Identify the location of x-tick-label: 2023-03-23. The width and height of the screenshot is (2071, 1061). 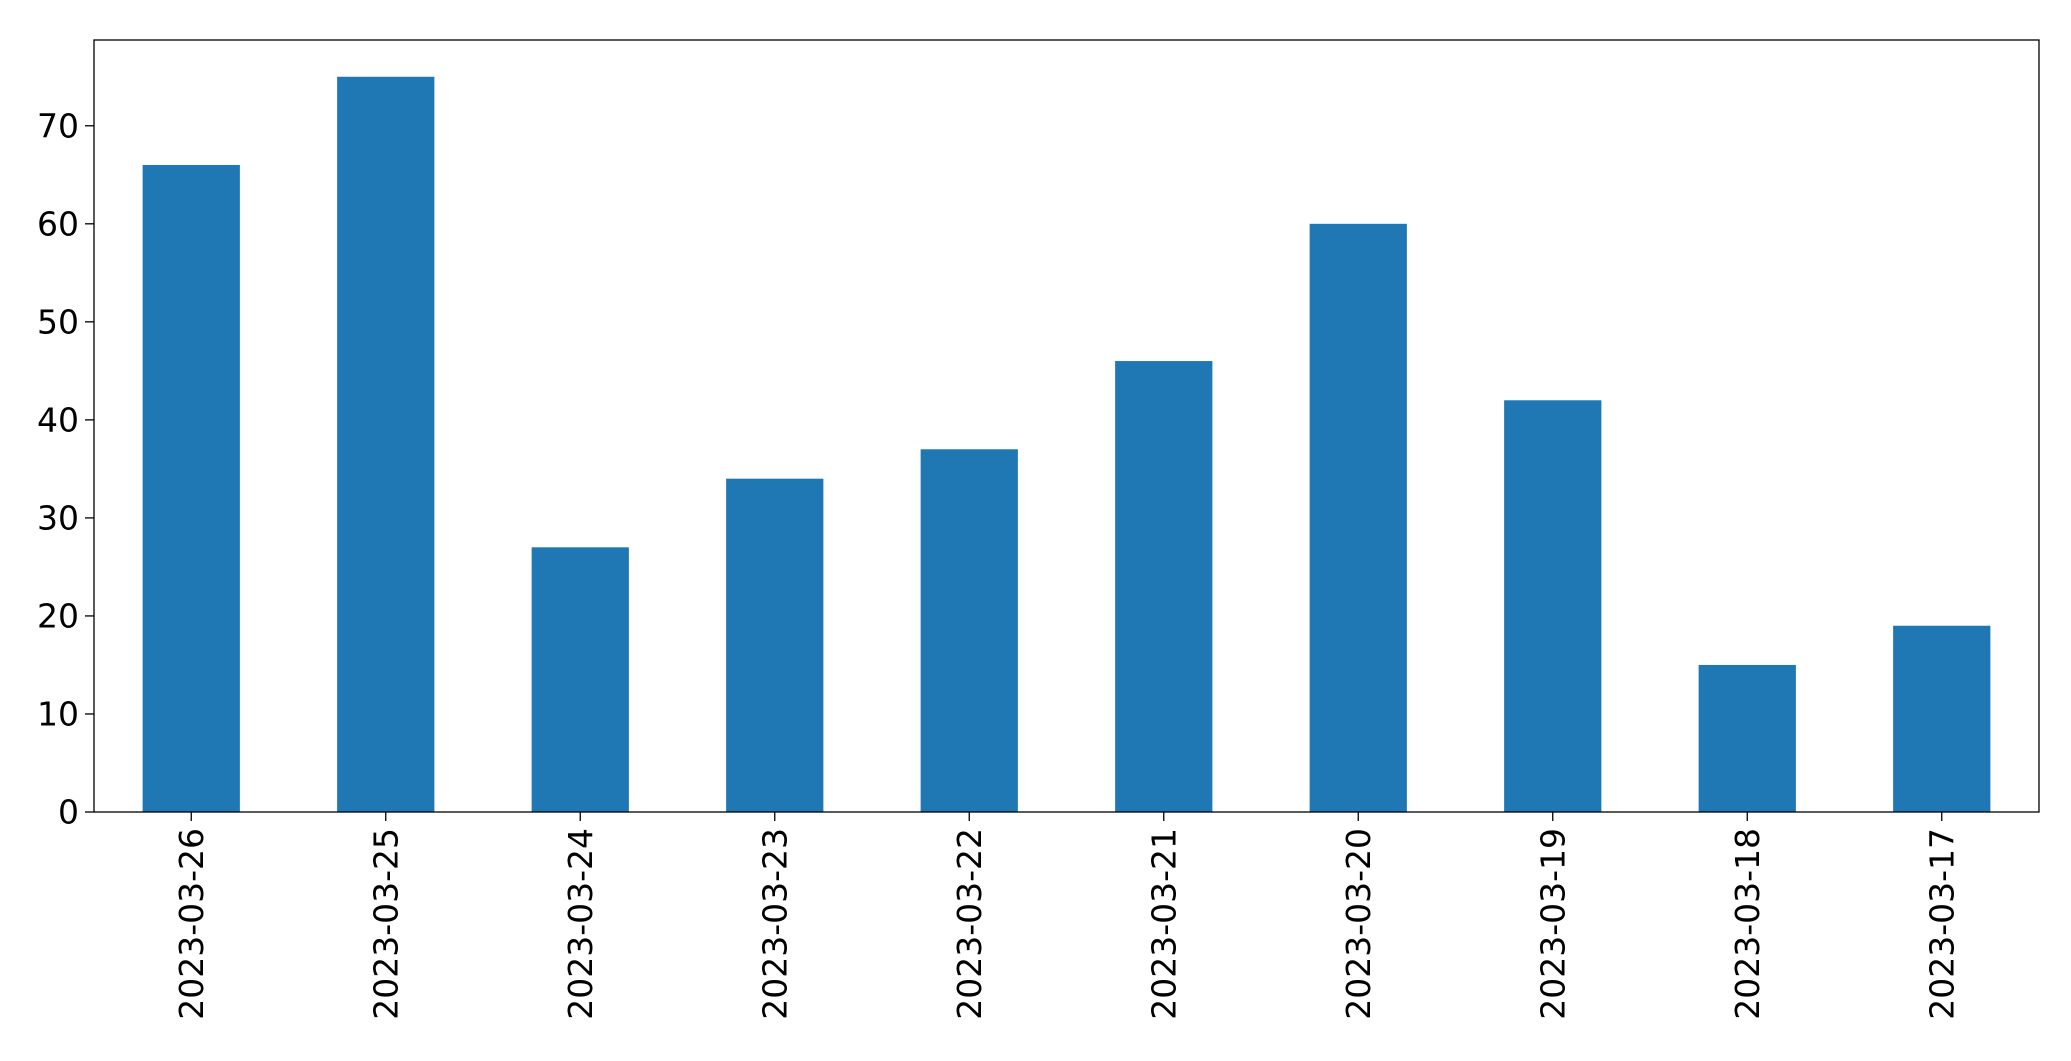
(774, 924).